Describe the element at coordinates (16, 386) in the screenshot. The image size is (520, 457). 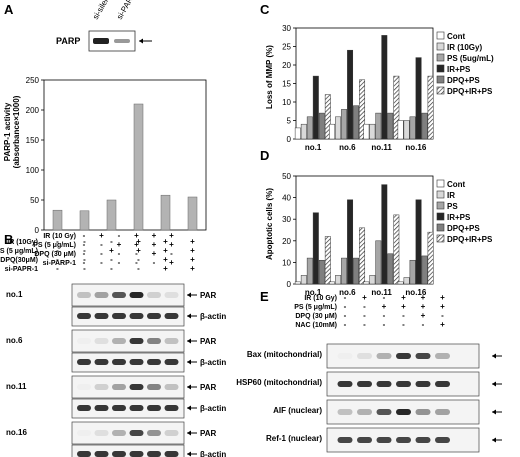
I see `panel-b-sample-label: no.11` at that location.